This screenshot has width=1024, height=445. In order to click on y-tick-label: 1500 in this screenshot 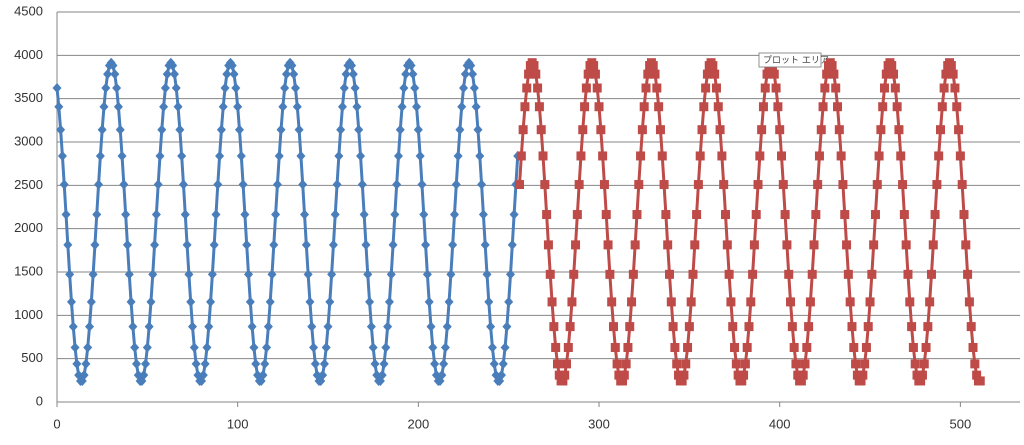, I will do `click(28, 270)`.